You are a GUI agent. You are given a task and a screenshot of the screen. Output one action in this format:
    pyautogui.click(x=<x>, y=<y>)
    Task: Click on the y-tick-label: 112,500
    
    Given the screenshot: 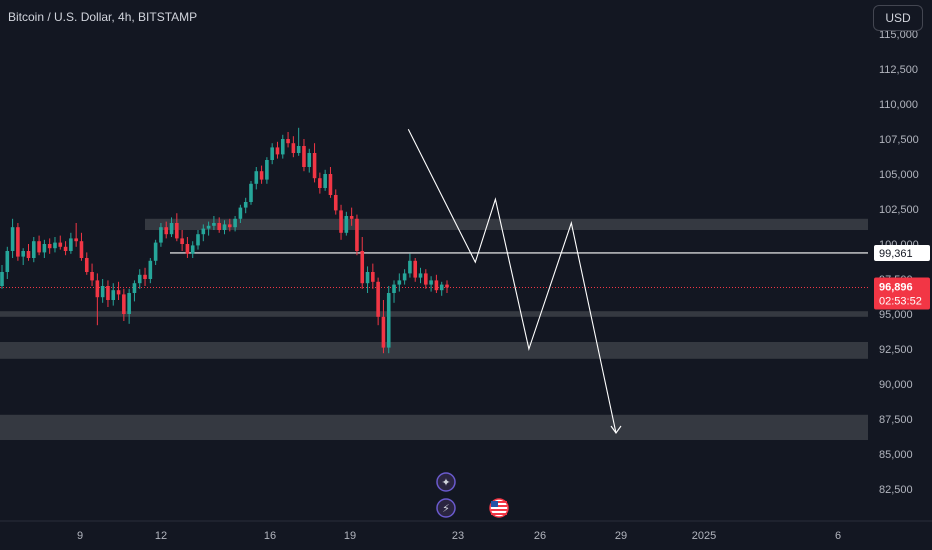 What is the action you would take?
    pyautogui.click(x=898, y=70)
    